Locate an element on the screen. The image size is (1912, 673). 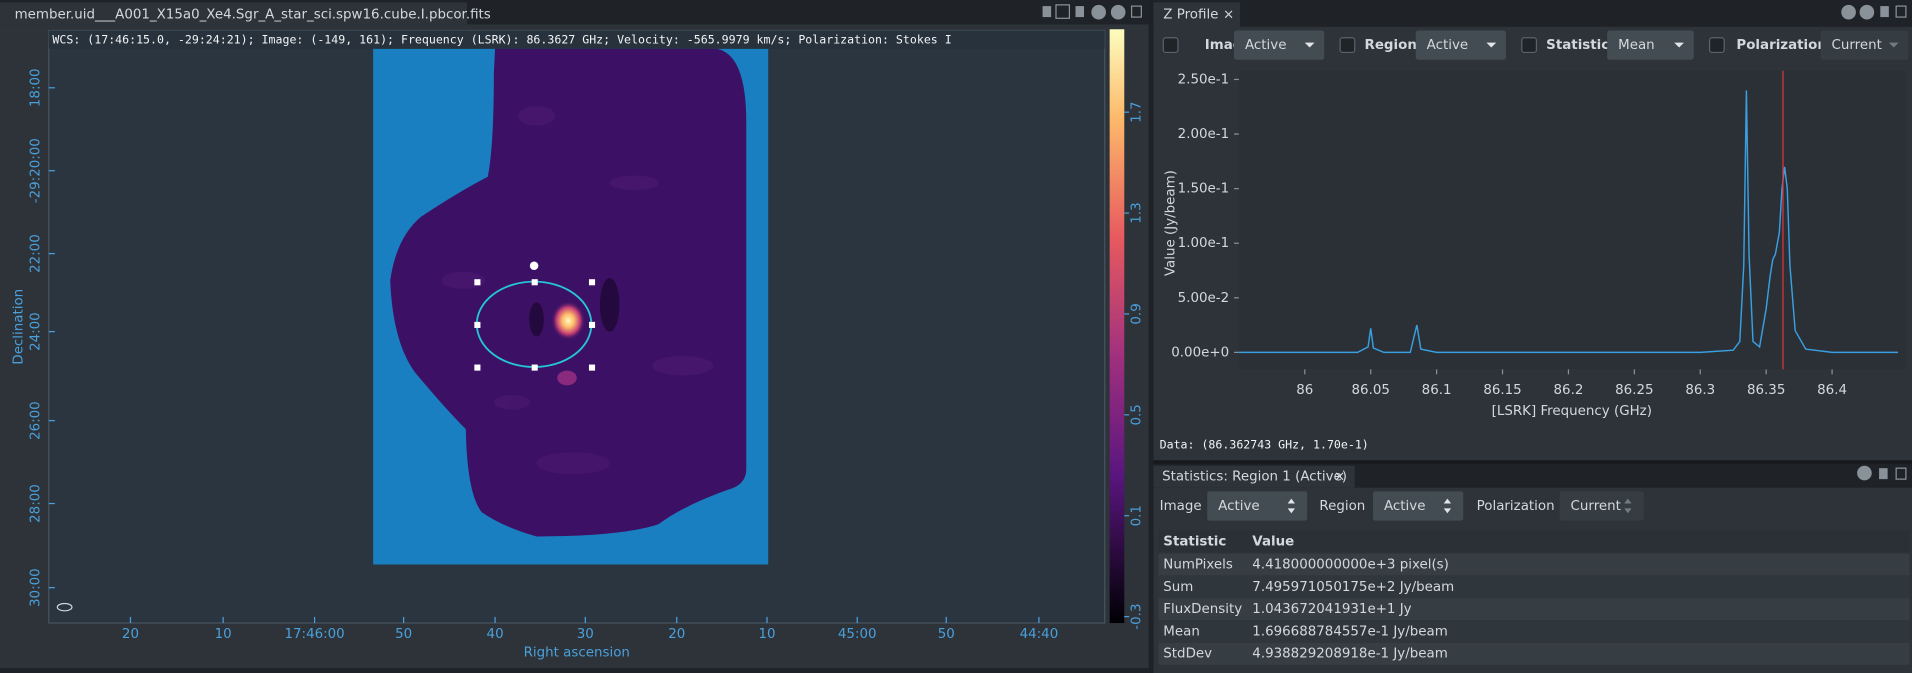
colorbar-tick-label: 0.1 is located at coordinates (1136, 515).